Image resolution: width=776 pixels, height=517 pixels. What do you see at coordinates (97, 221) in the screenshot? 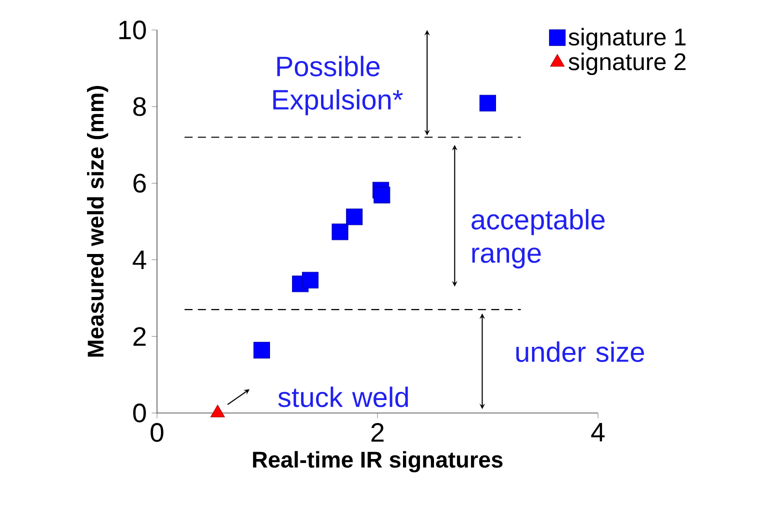
I see `y-axis-title: Measured weld size (mm)` at bounding box center [97, 221].